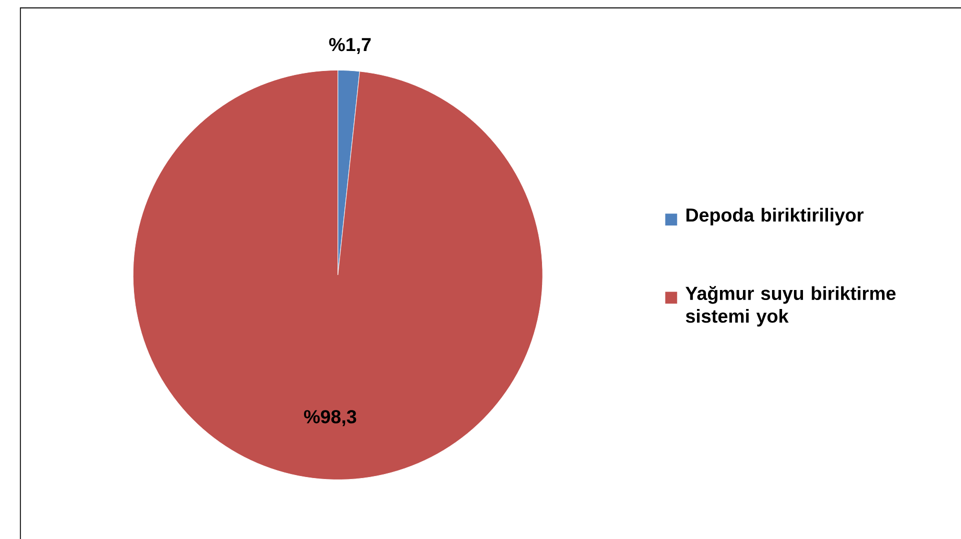 The image size is (961, 539). What do you see at coordinates (350, 46) in the screenshot?
I see `data-label: %1,7` at bounding box center [350, 46].